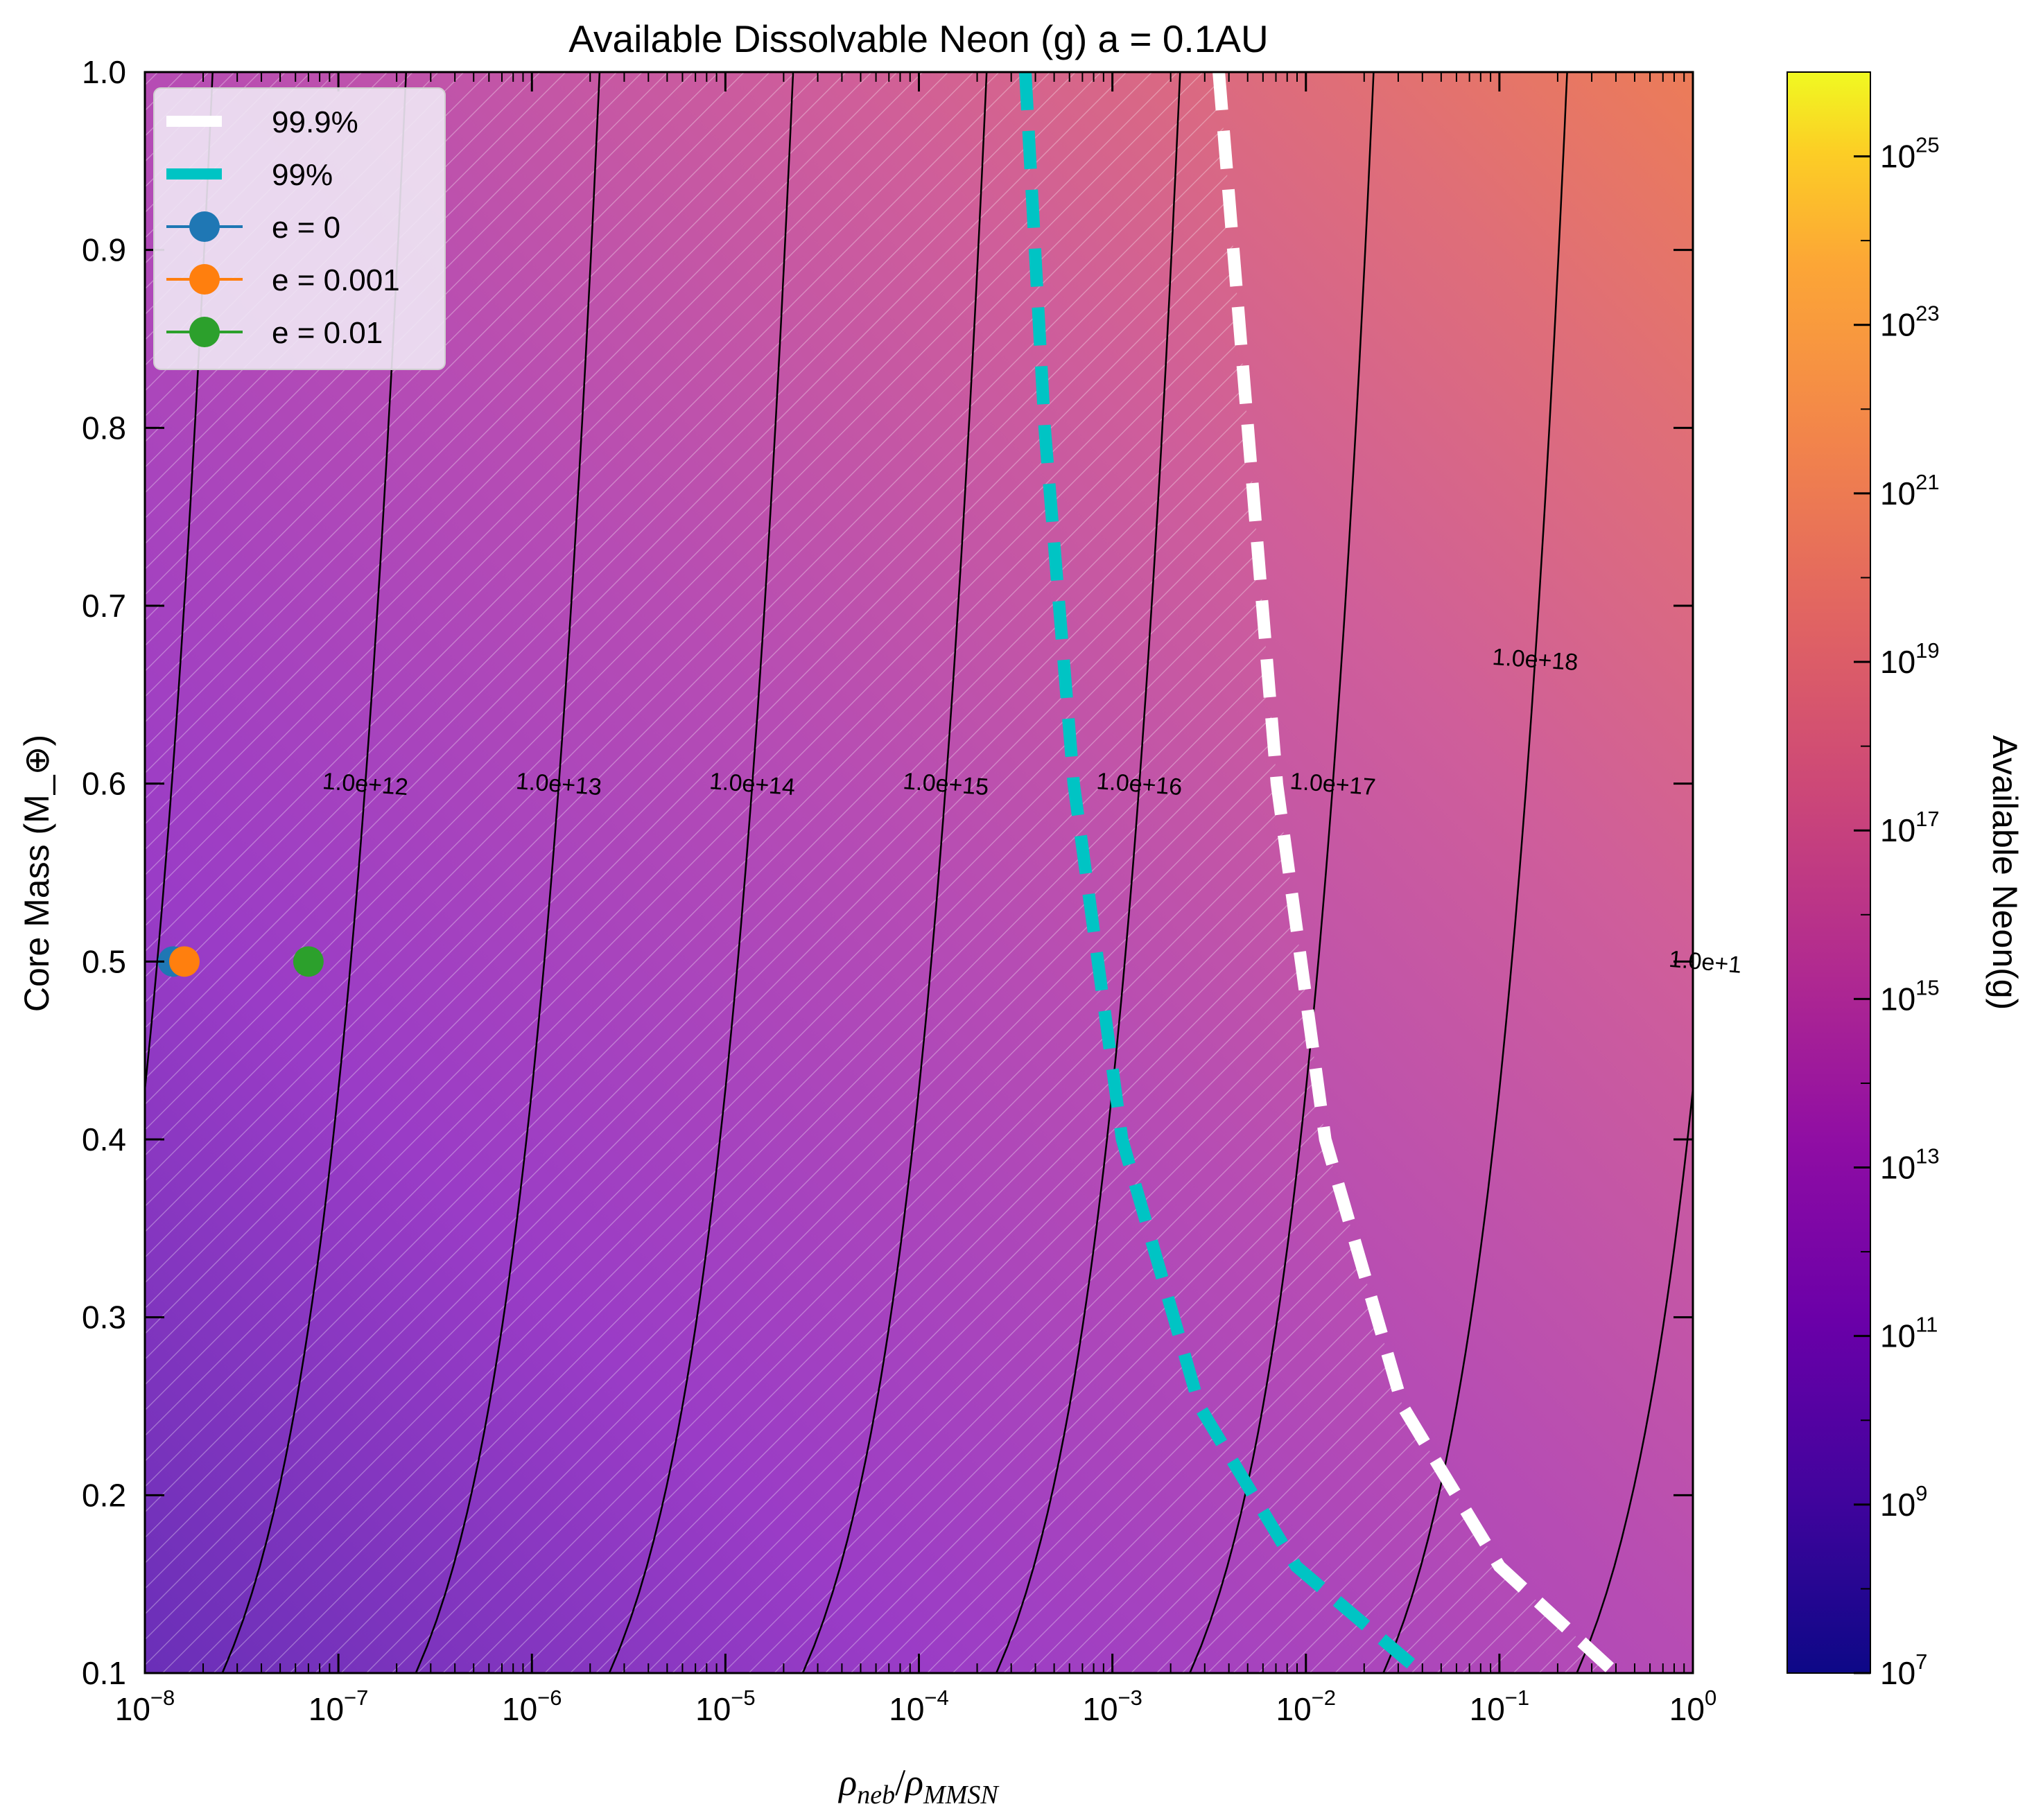  Describe the element at coordinates (1910, 659) in the screenshot. I see `colorbar-tick-label: 10¹⁹` at that location.